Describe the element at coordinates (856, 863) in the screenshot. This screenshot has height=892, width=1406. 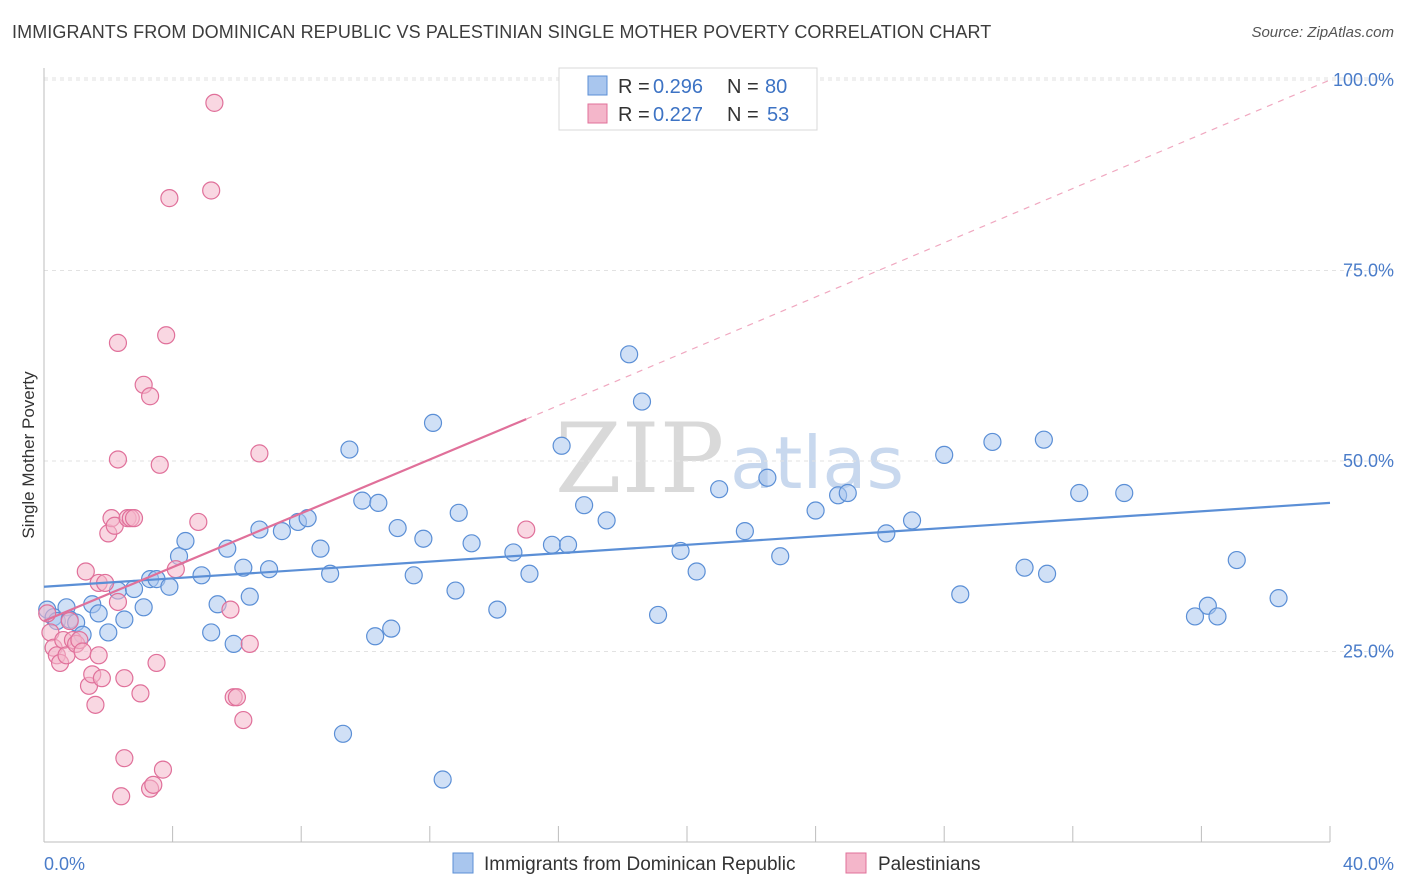
I see `bottom-legend-swatch-pink` at that location.